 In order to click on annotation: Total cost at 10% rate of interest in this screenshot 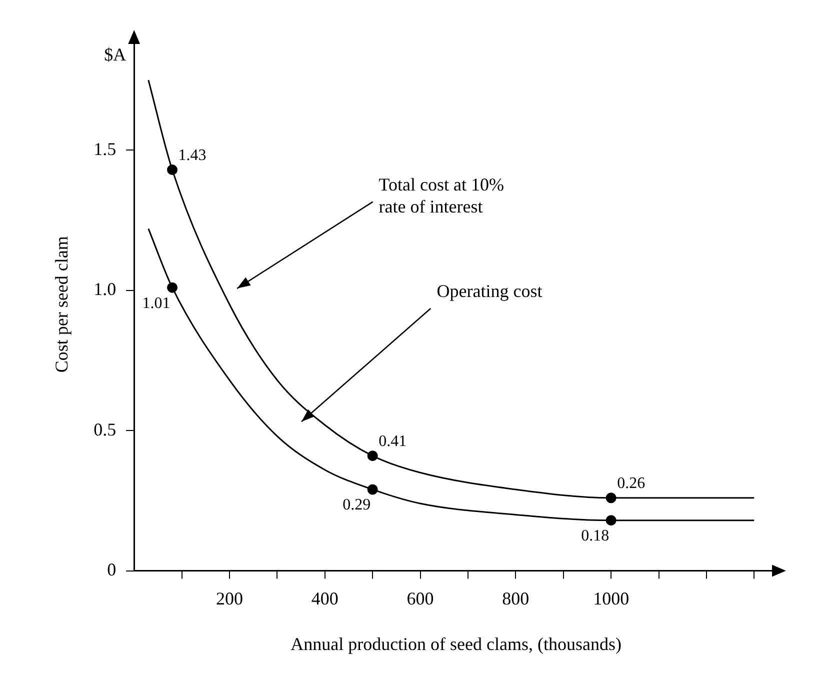, I will do `click(441, 195)`.